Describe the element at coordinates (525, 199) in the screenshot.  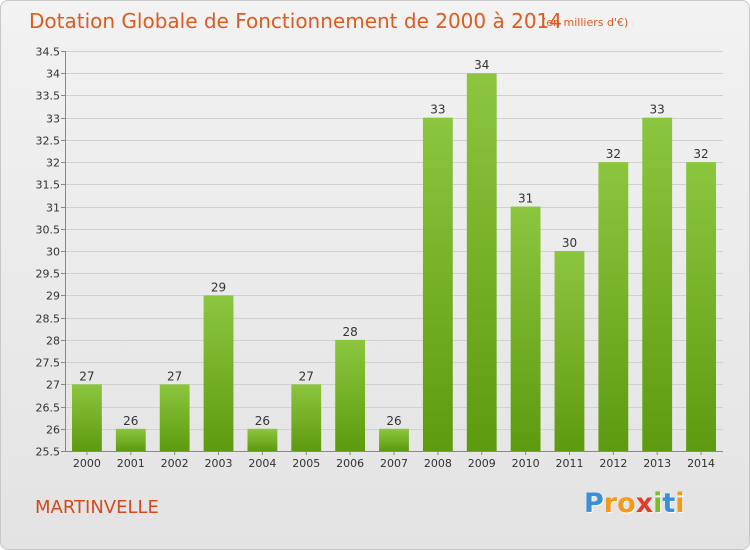
I see `bar-value-label: 31` at that location.